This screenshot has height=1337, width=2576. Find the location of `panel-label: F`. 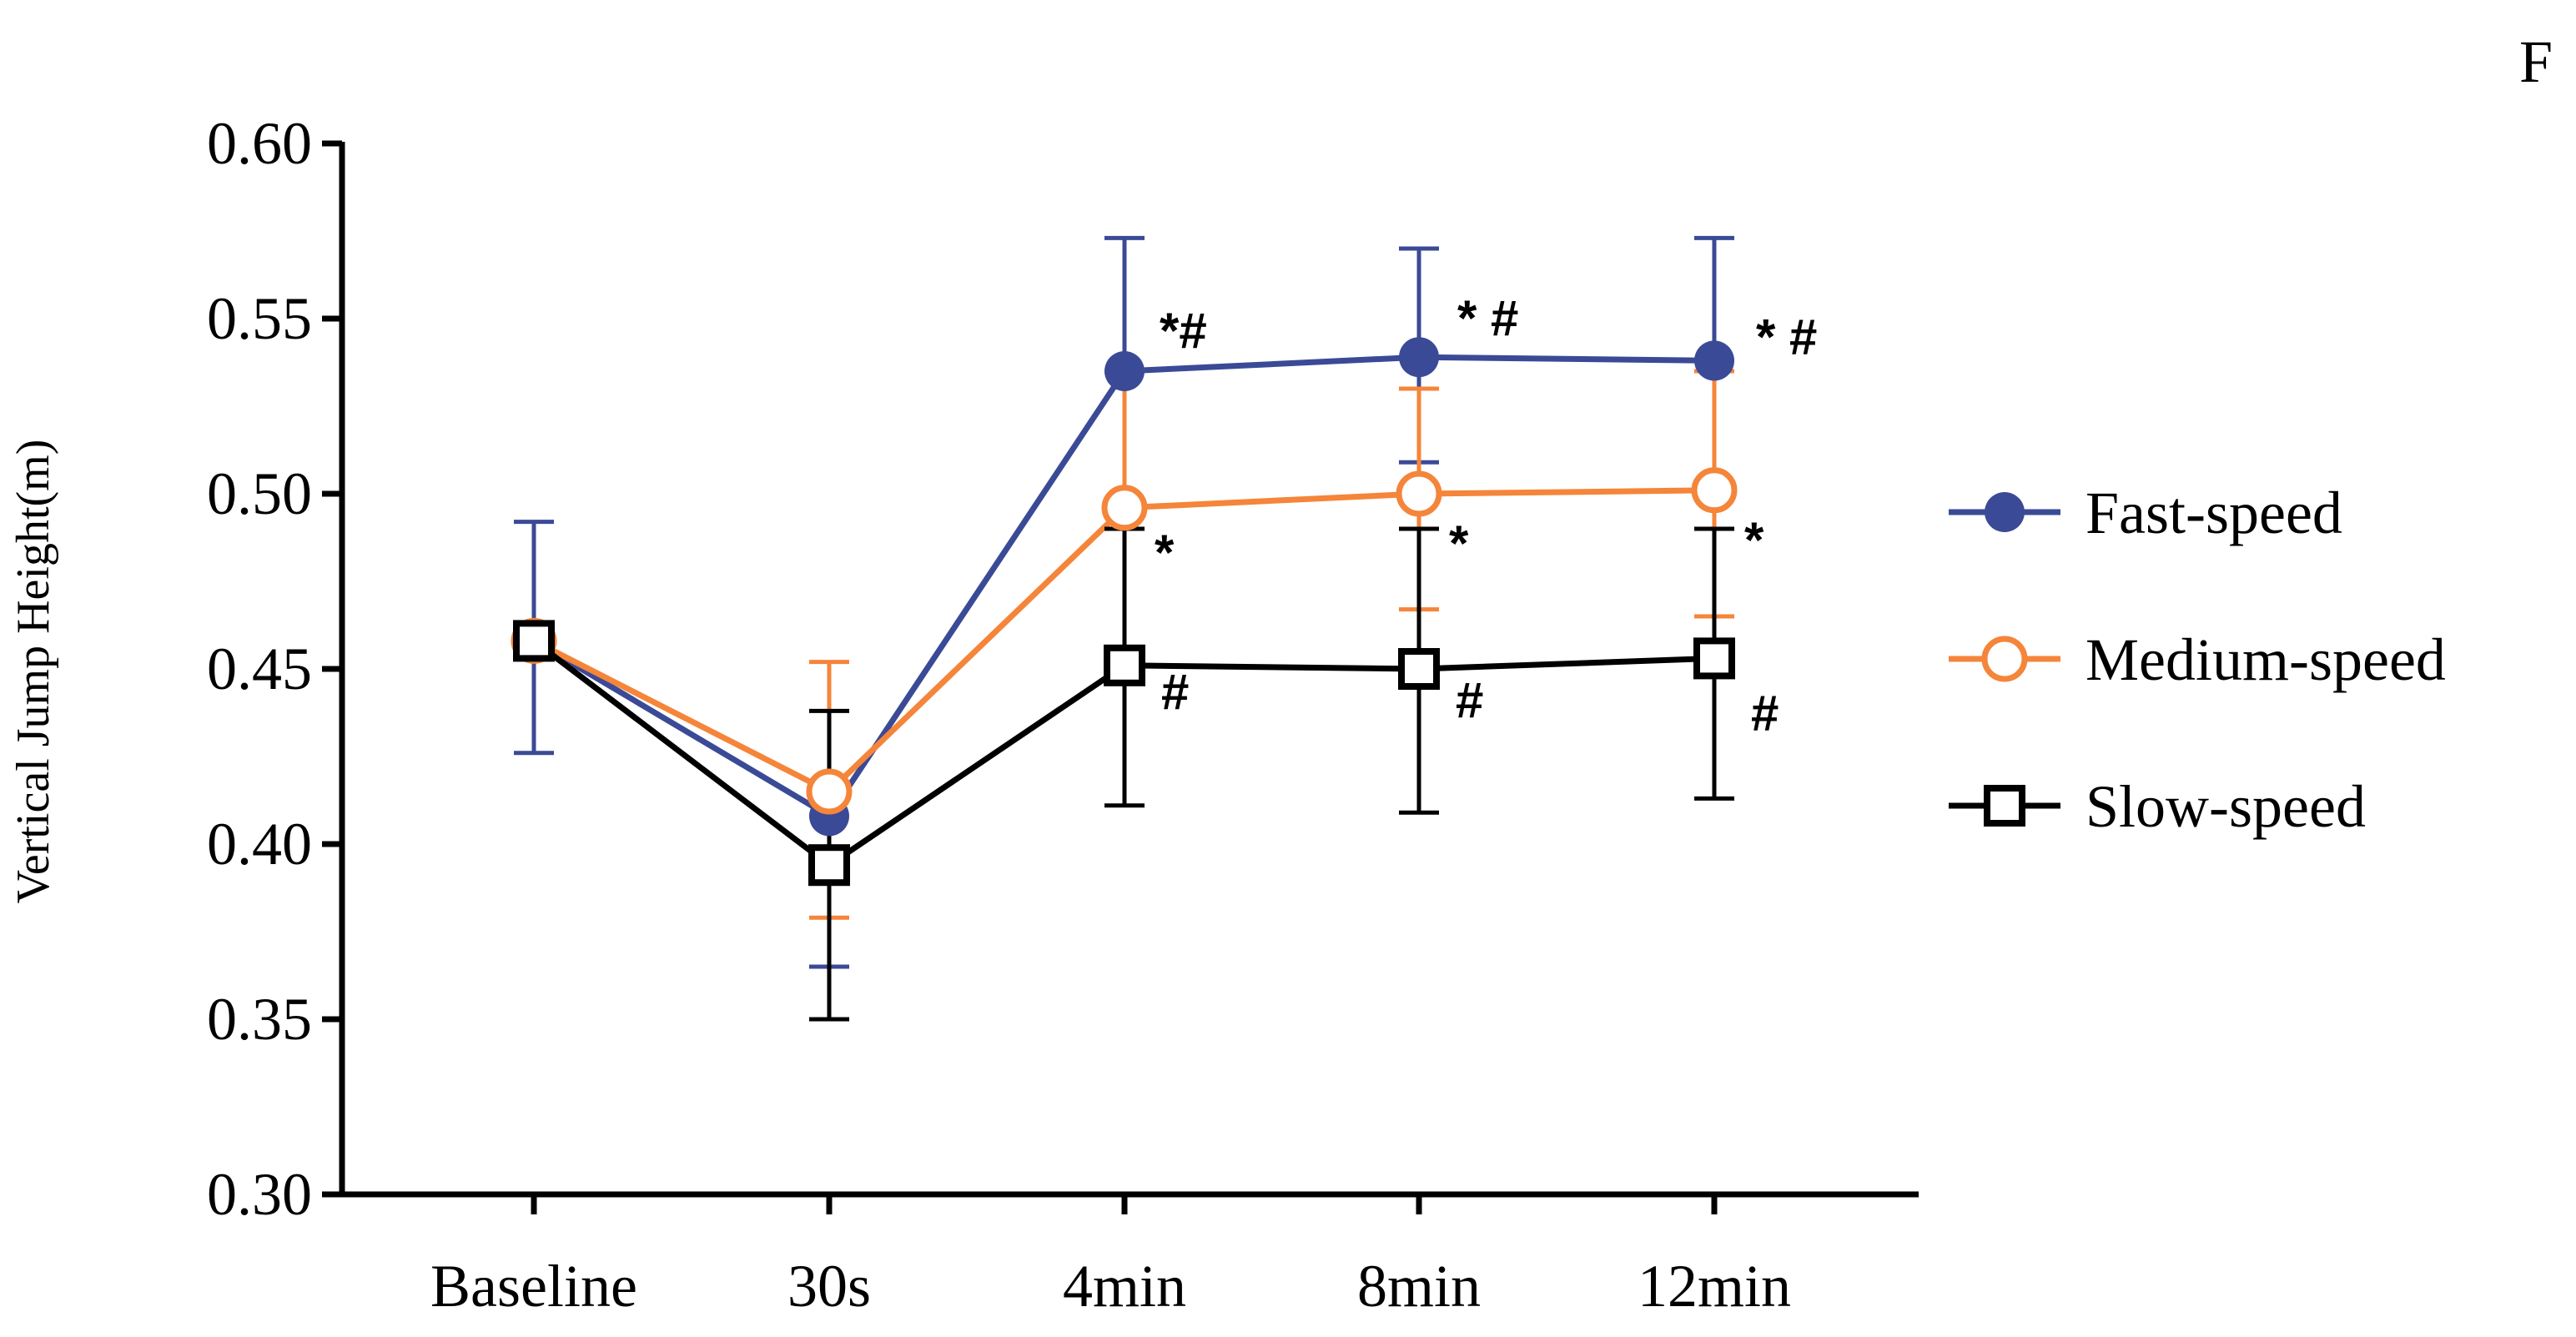

panel-label: F is located at coordinates (2536, 61).